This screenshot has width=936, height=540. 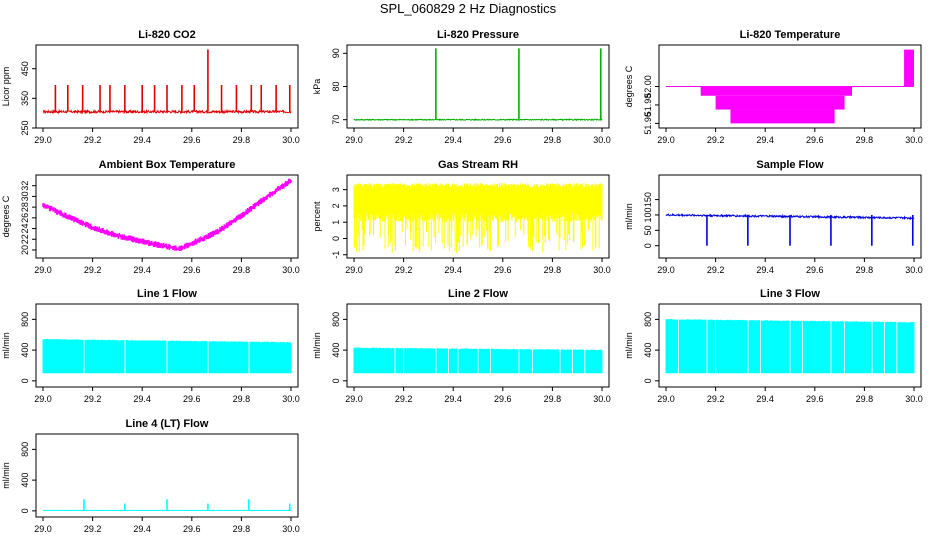 What do you see at coordinates (336, 120) in the screenshot?
I see `y-tick-label: 70` at bounding box center [336, 120].